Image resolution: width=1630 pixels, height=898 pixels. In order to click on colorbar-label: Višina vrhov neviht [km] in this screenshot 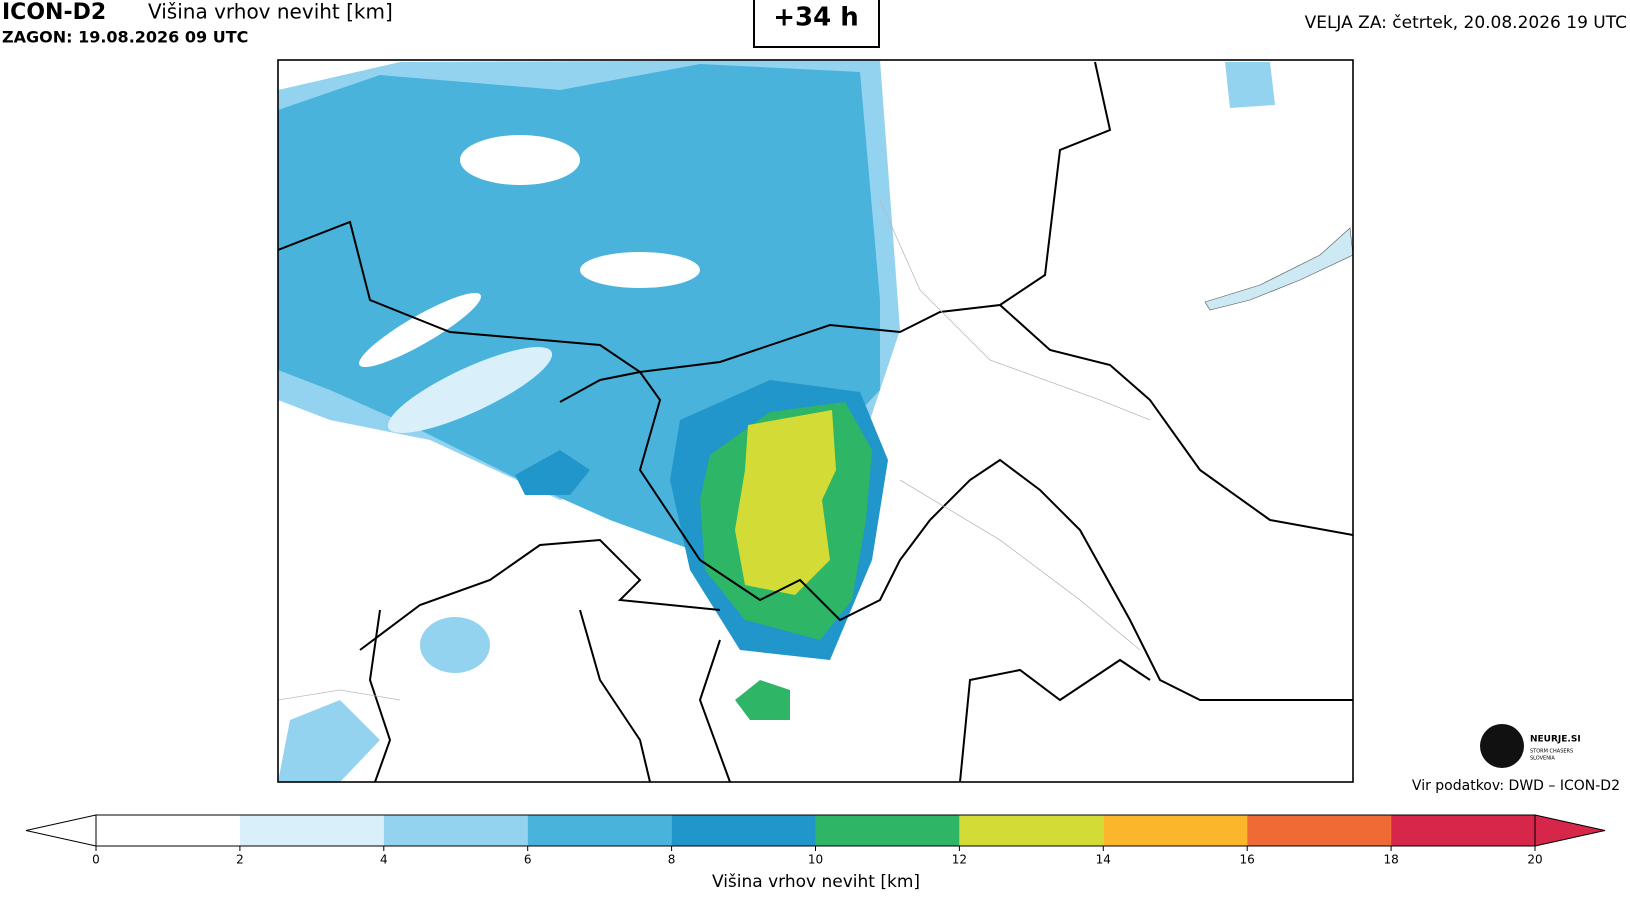, I will do `click(816, 882)`.